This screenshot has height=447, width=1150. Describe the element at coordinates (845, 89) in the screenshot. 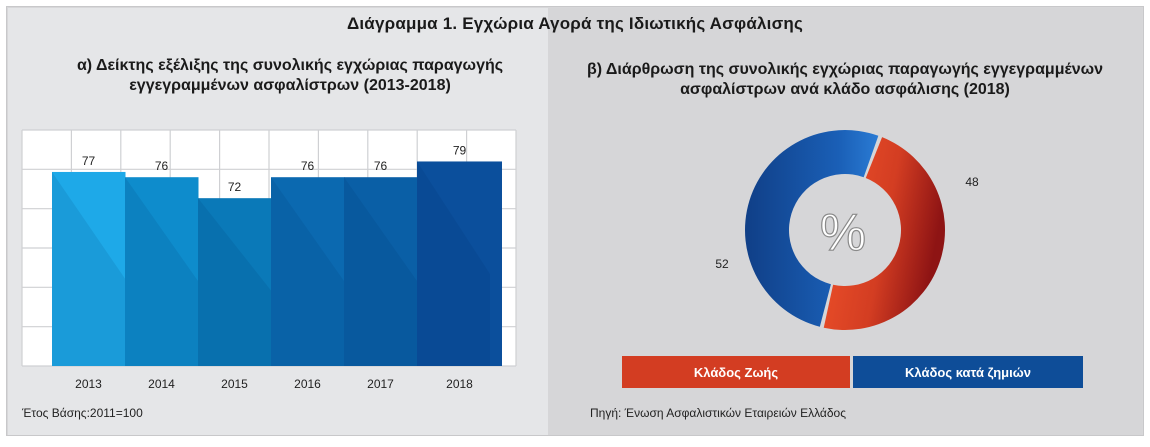

I see `donut-chart-title-line-2: ασφαλίστρων ανά κλάδο ασφάλισης (2018)` at that location.